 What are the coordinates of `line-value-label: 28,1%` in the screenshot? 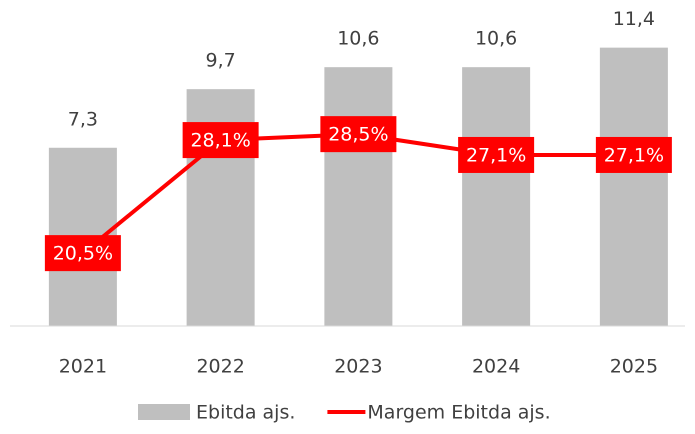 It's located at (220, 141).